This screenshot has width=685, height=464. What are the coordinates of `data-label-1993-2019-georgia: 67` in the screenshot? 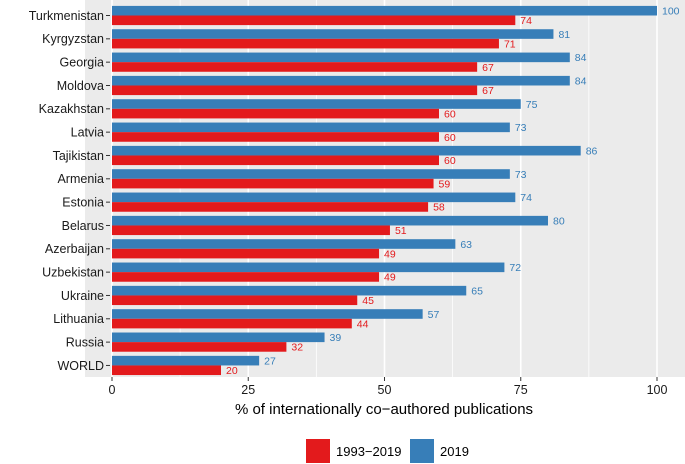 It's located at (488, 68).